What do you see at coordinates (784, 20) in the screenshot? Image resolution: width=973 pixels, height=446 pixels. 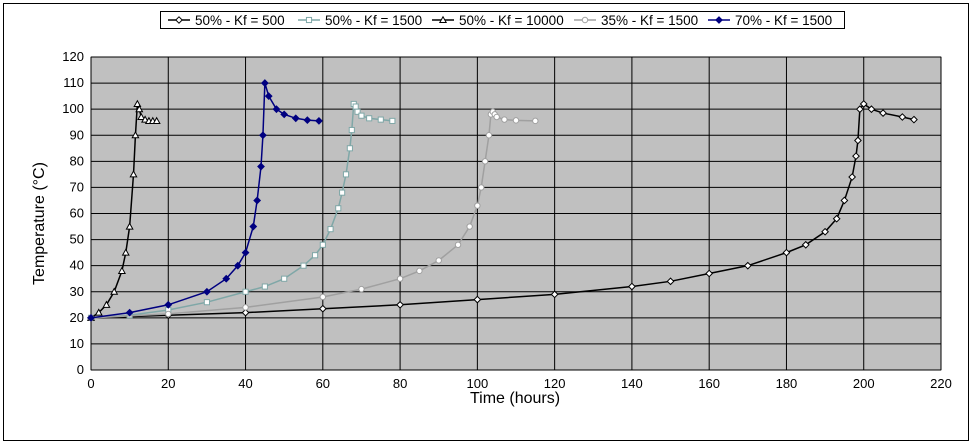 I see `legend-label-70-kf1500: 70% - Kf = 1500` at bounding box center [784, 20].